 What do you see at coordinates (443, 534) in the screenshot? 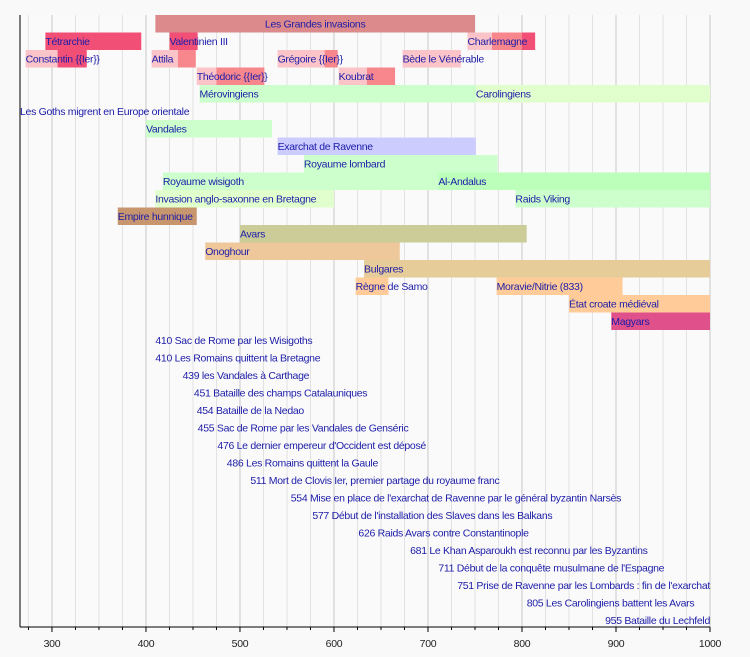
I see `event-label: 626 Raids Avars contre Constantinople` at bounding box center [443, 534].